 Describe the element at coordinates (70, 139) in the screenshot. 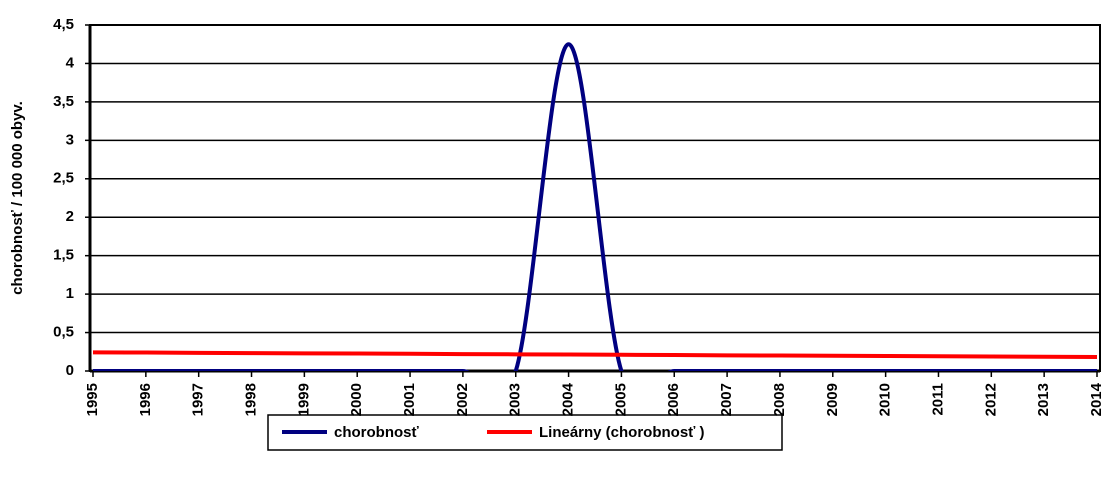

I see `y-tick-label: 3` at that location.